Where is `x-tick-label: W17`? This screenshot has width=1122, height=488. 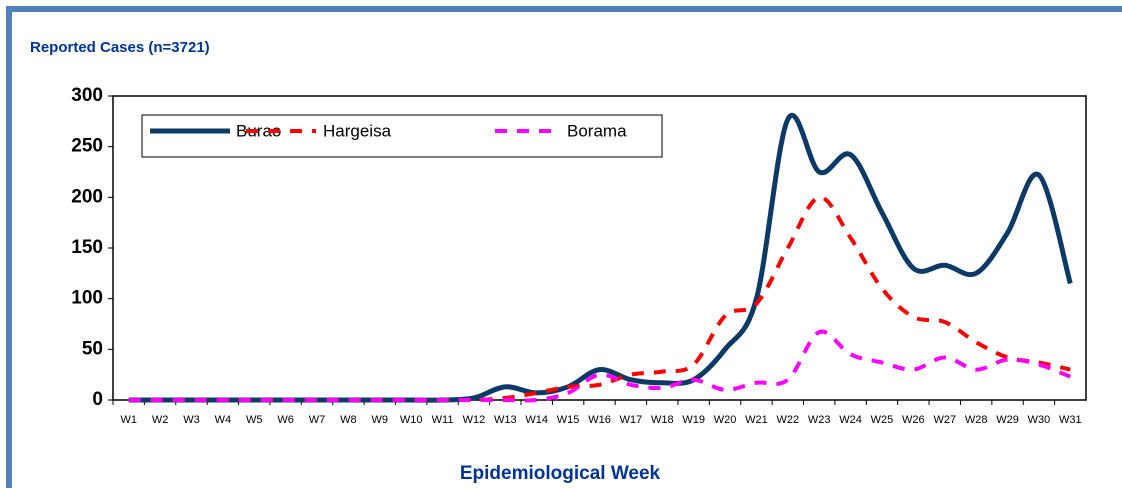
x-tick-label: W17 is located at coordinates (631, 420).